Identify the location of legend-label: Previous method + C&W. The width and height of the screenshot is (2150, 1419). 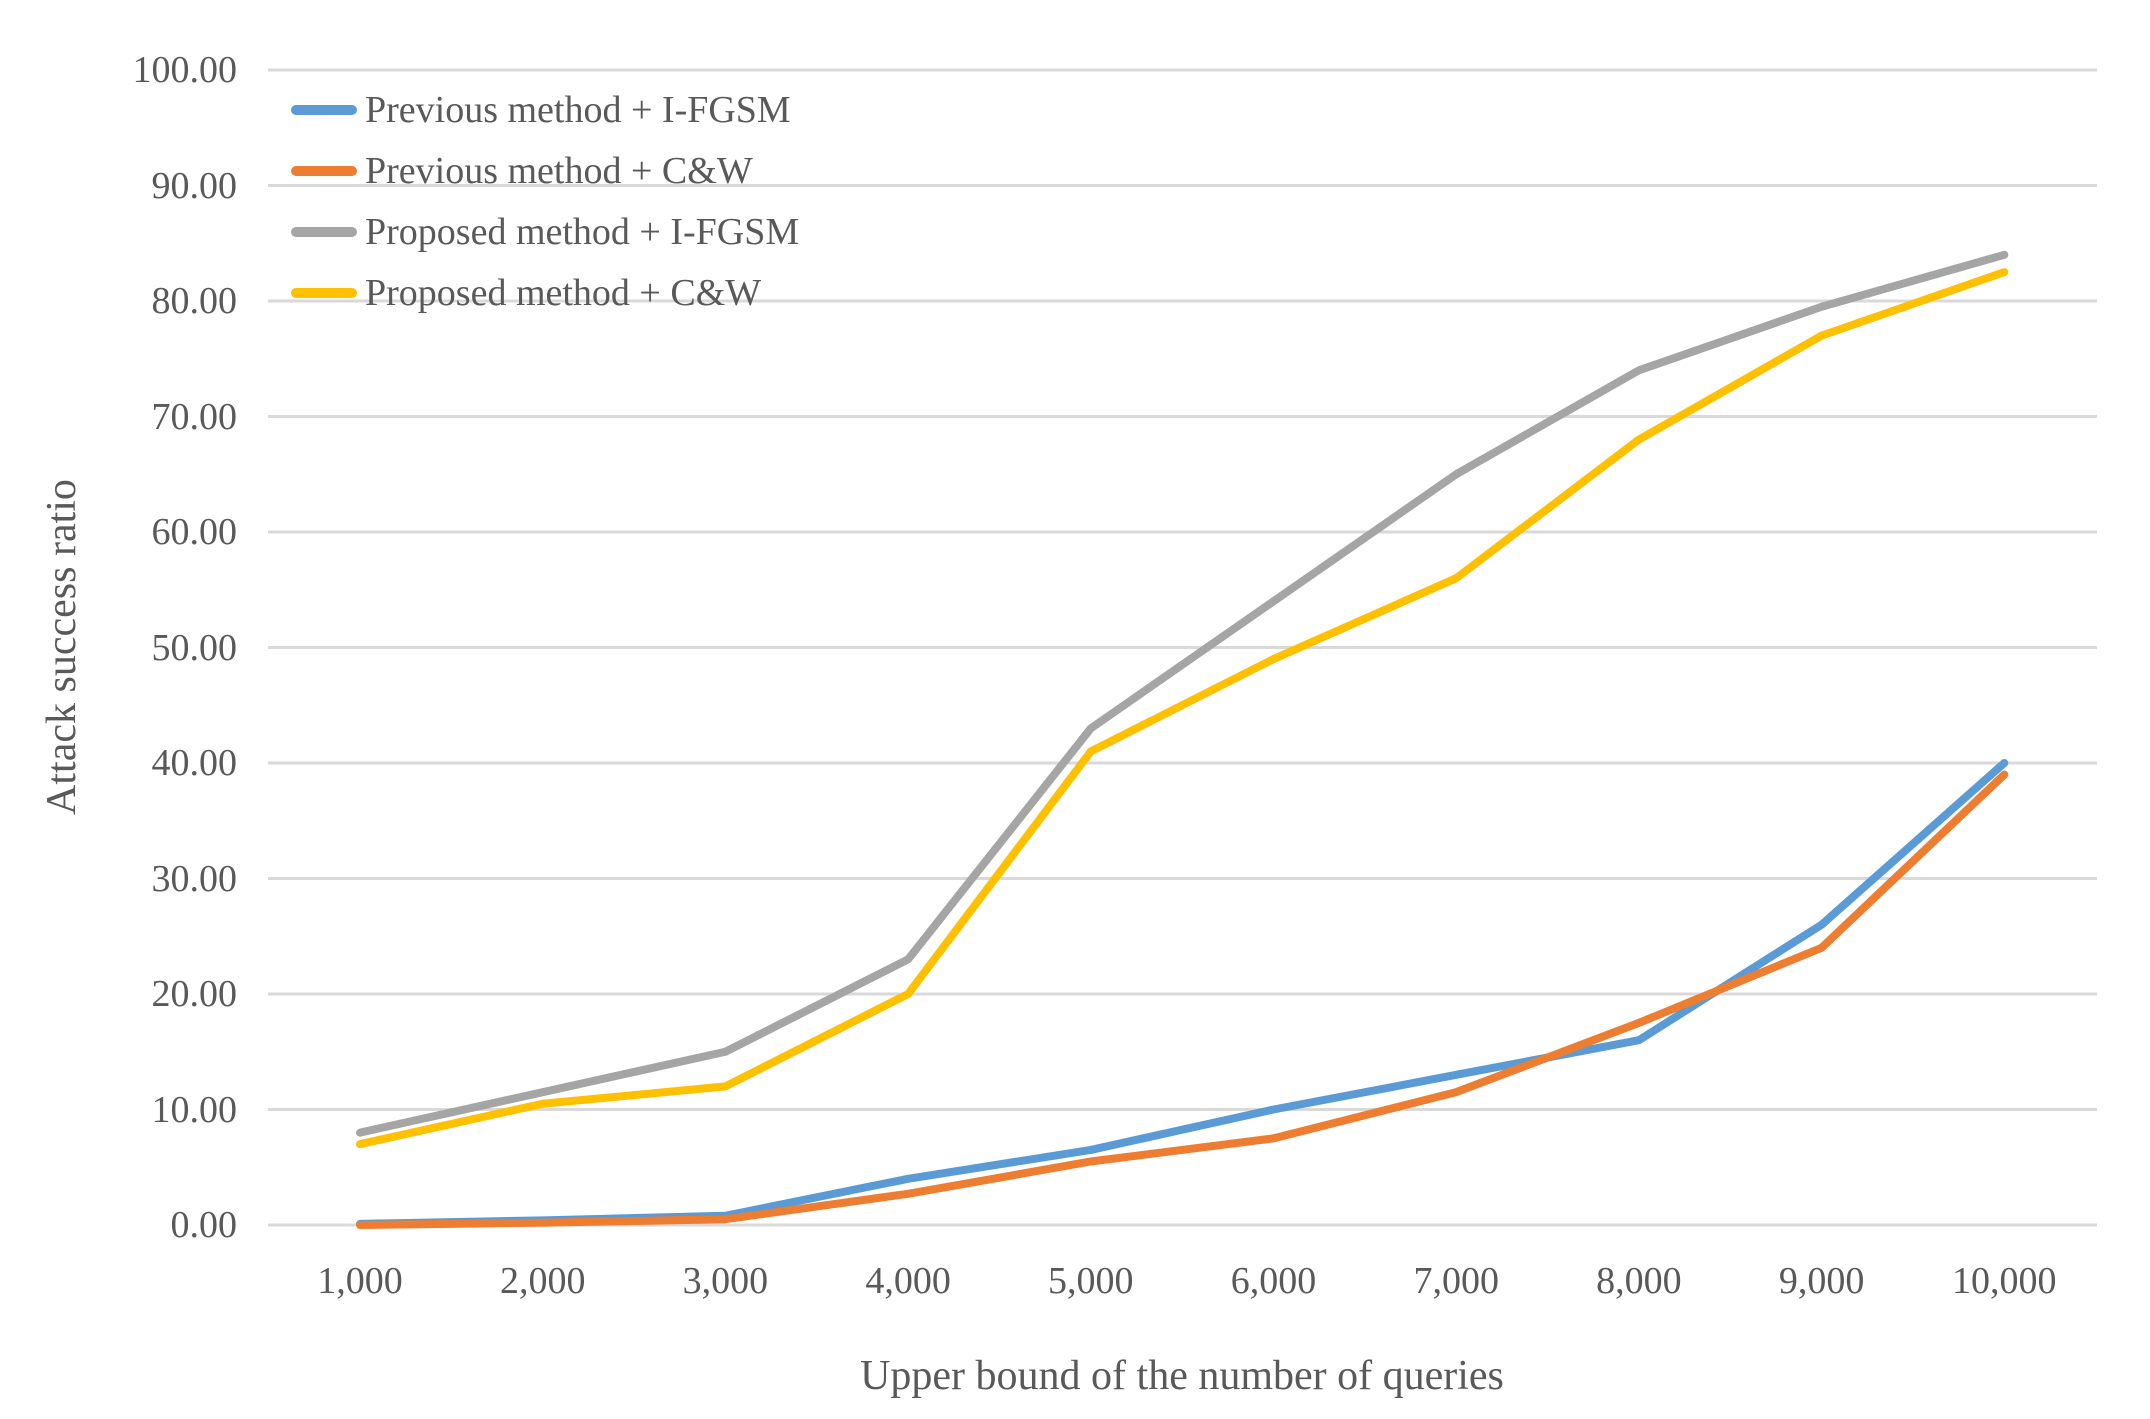
(559, 170).